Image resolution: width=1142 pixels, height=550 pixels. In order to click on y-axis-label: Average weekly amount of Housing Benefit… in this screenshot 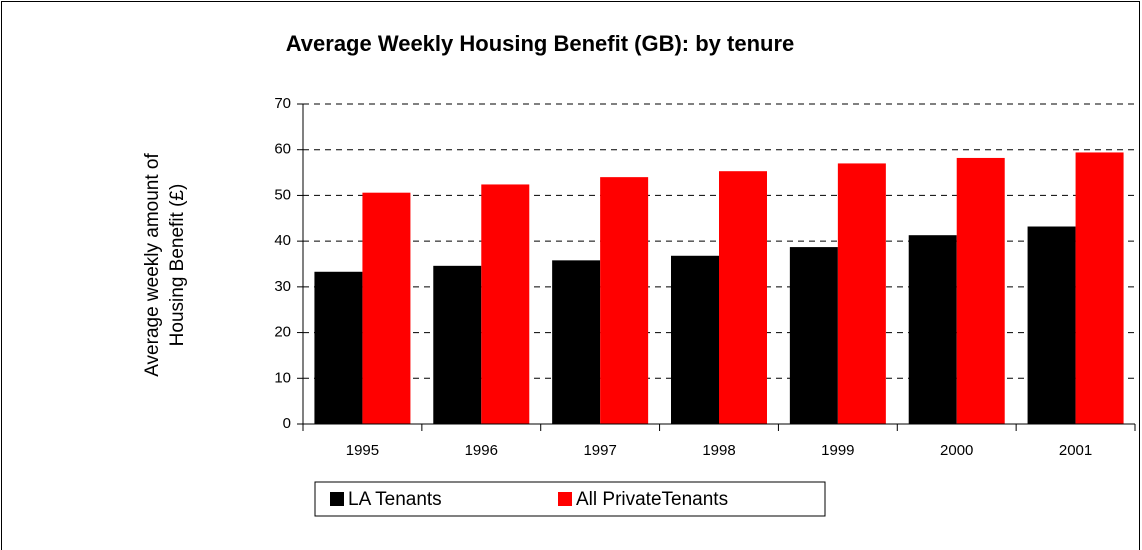, I will do `click(165, 265)`.